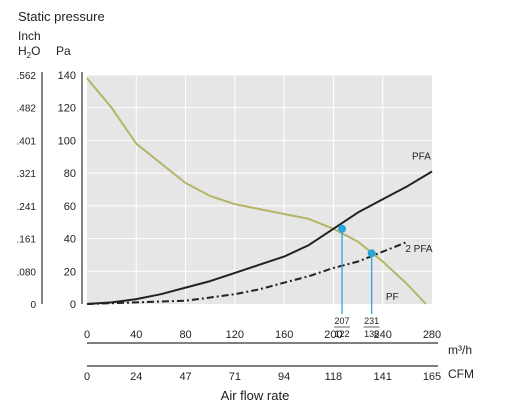  What do you see at coordinates (136, 377) in the screenshot?
I see `x-tick-label-cfm: 24` at bounding box center [136, 377].